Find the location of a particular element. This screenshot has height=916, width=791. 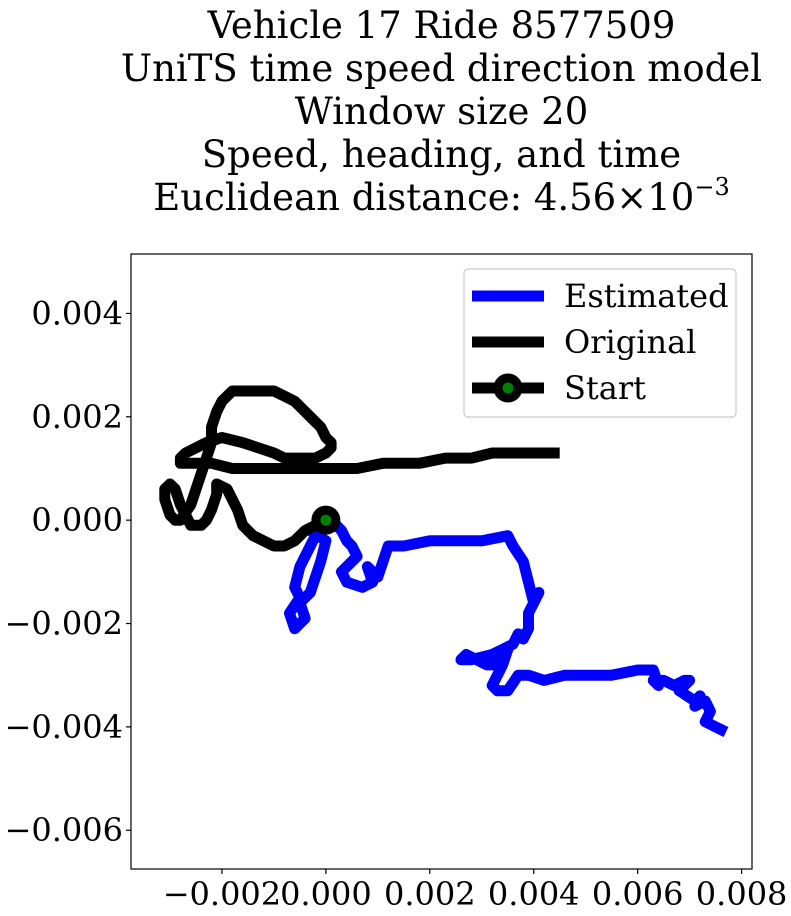

title-metric-prefix: Euclidean distance: 4.56 is located at coordinates (385, 197).